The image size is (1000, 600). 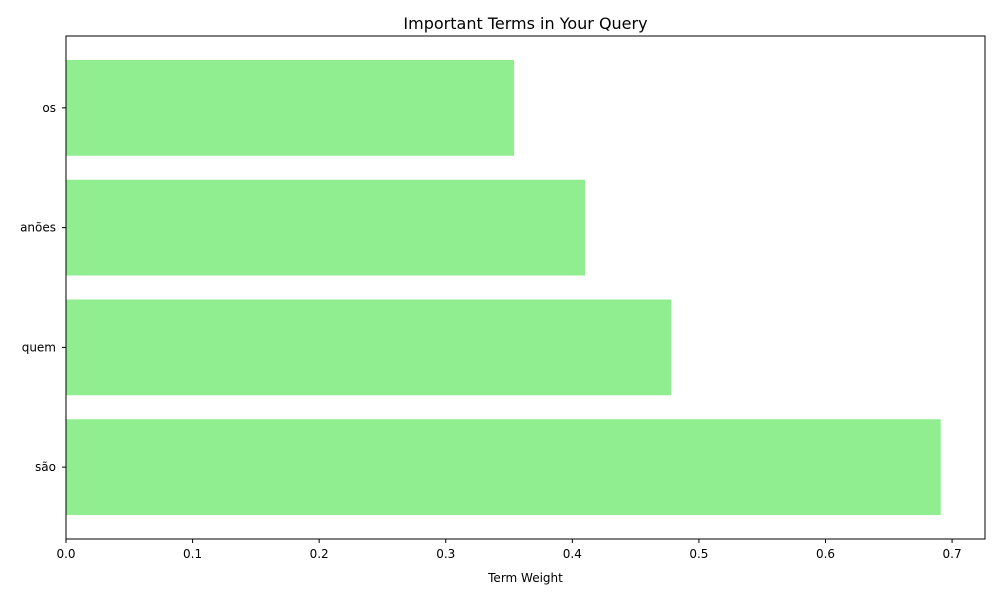 I want to click on x-tick-label: 0.3, so click(x=445, y=554).